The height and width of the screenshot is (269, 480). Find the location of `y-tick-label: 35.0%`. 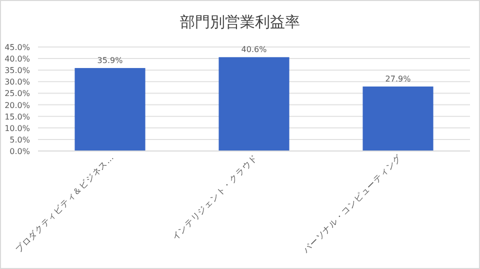

y-tick-label: 35.0% is located at coordinates (17, 71).